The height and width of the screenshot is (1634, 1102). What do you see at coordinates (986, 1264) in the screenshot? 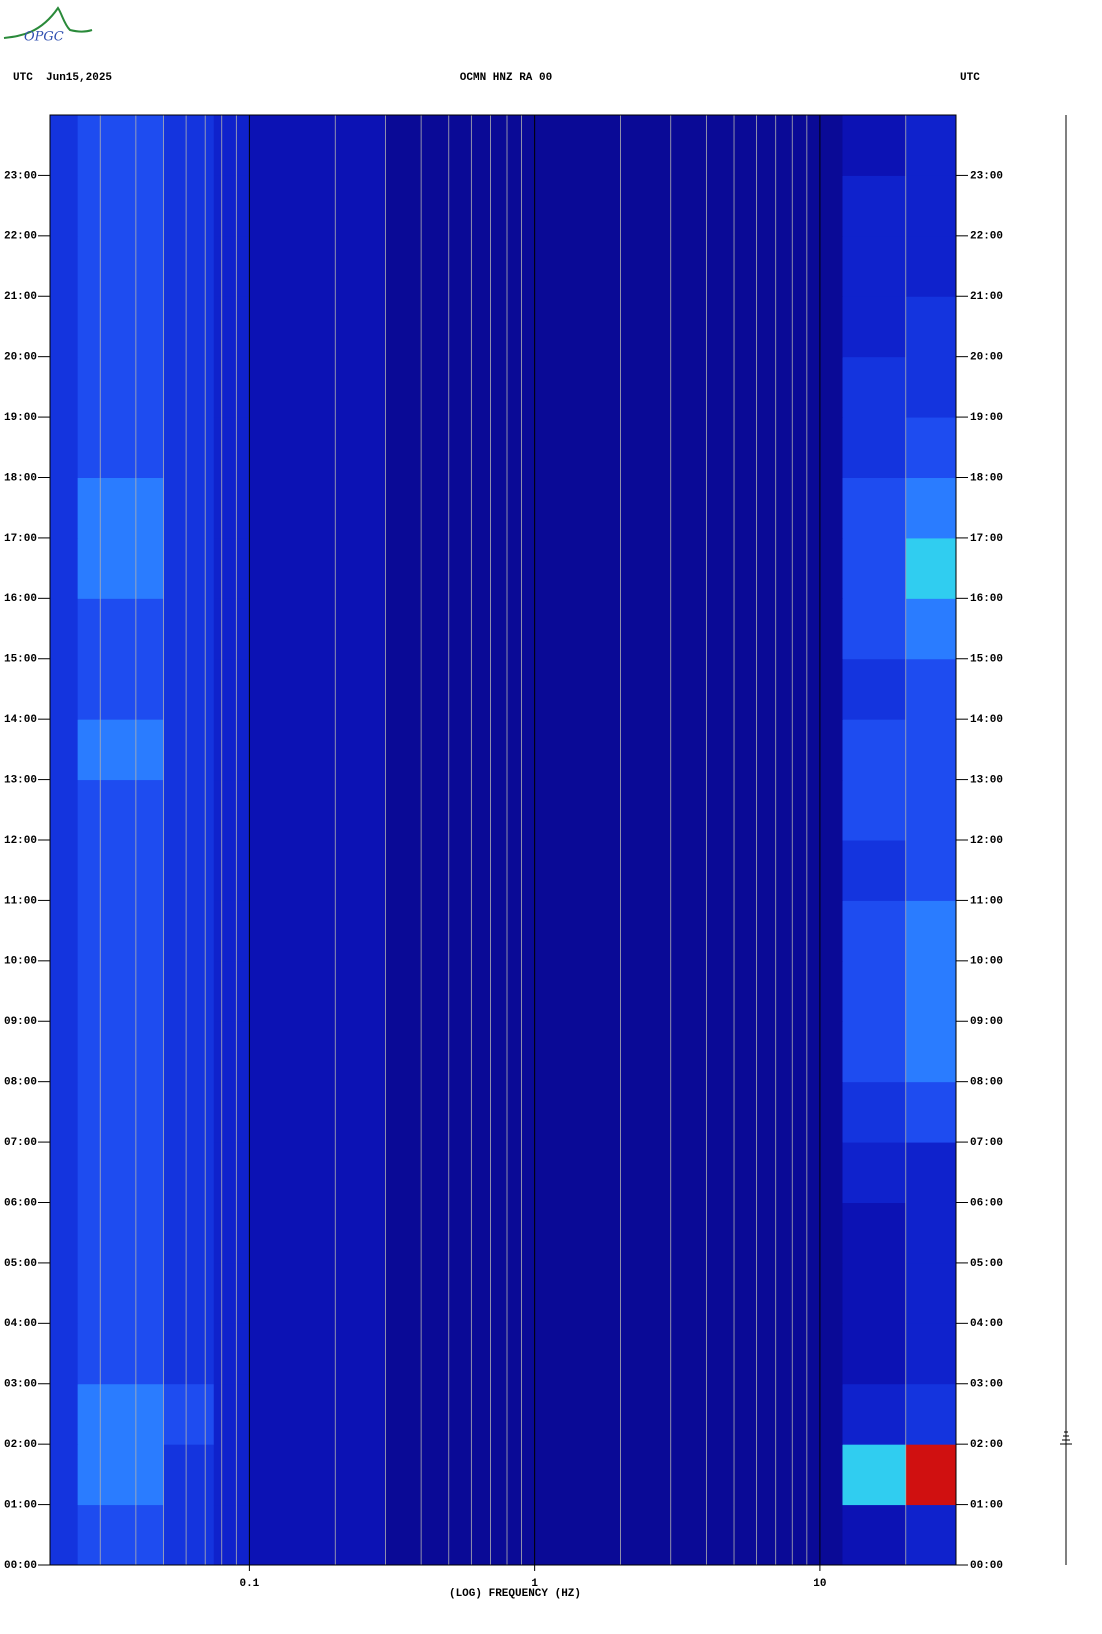
I see `y-tick-label: 05:00` at bounding box center [986, 1264].